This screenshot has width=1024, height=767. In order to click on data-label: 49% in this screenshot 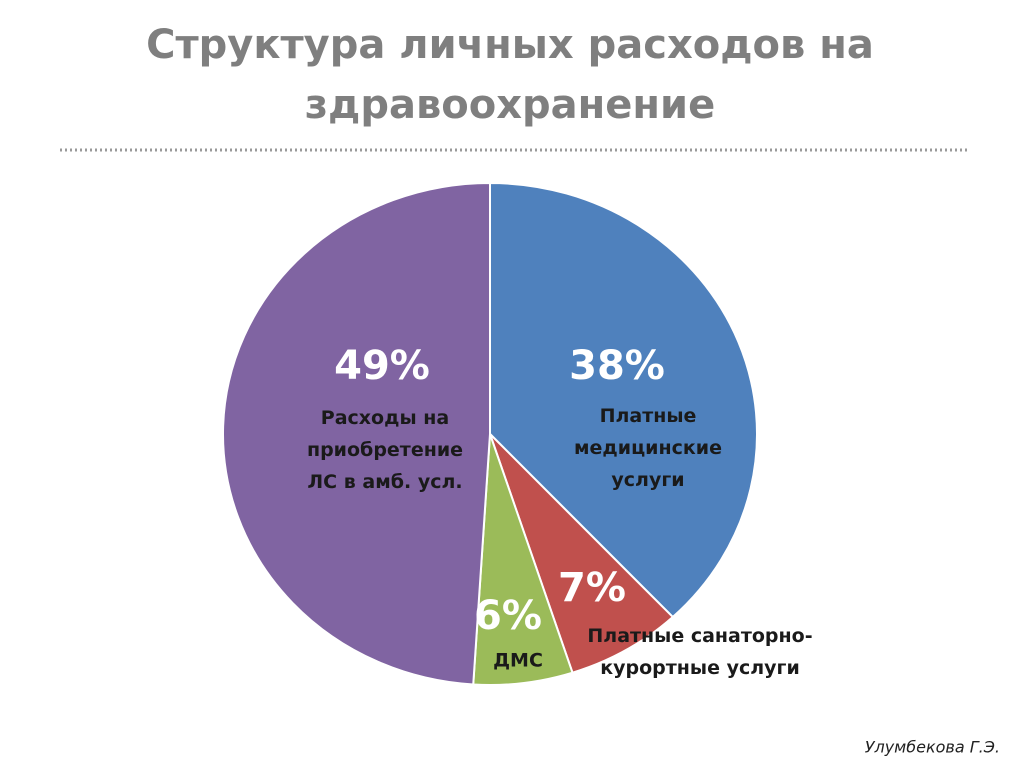, I will do `click(382, 366)`.